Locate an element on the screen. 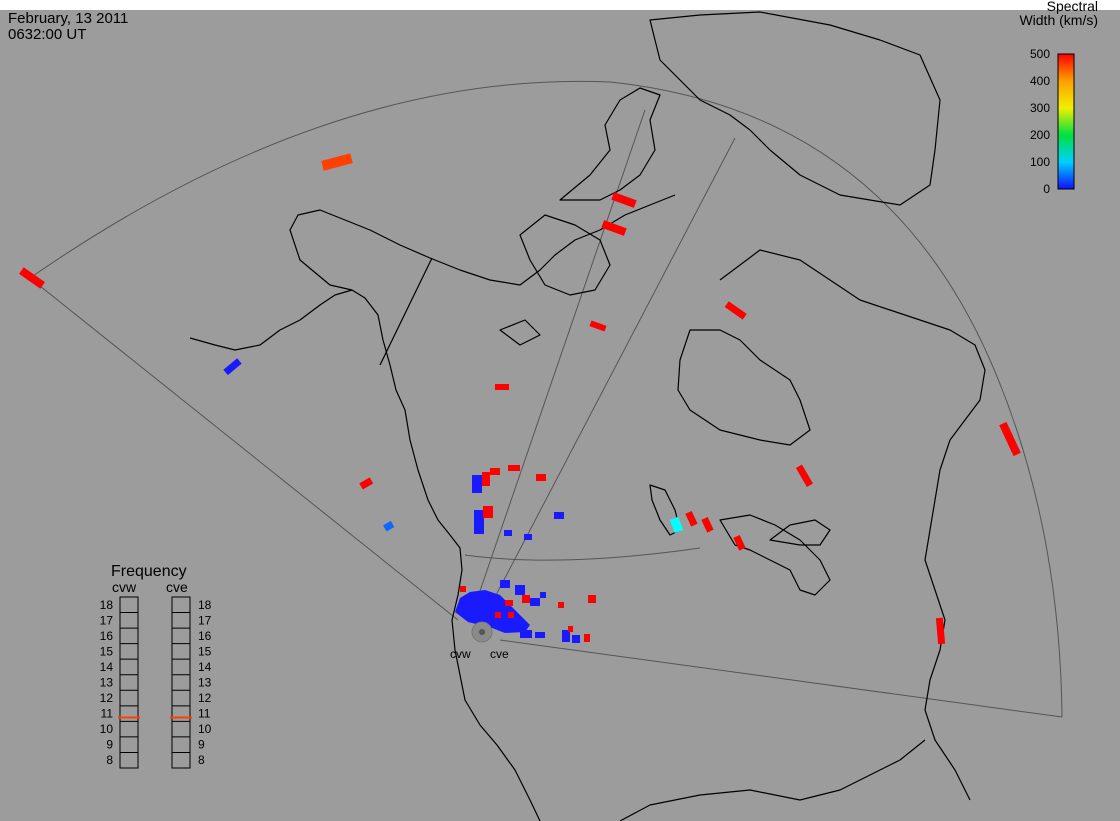 The height and width of the screenshot is (821, 1120). frequency-level-label-left: 16 is located at coordinates (107, 636).